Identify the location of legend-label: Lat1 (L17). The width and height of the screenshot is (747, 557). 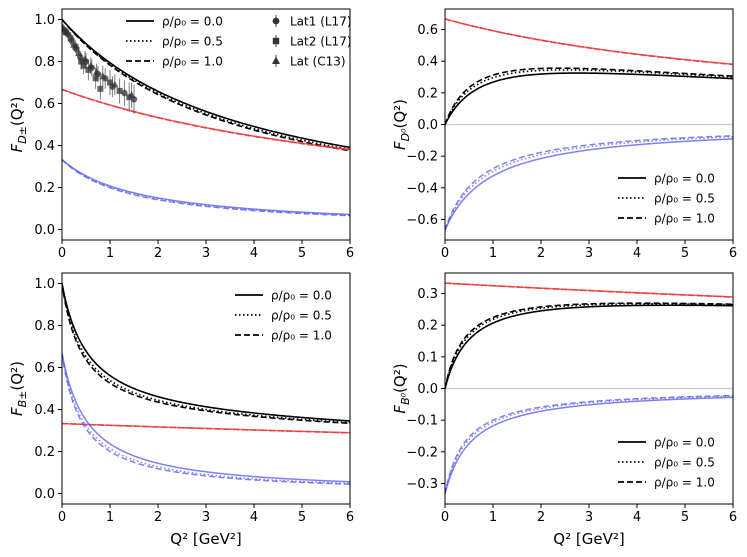
(321, 22).